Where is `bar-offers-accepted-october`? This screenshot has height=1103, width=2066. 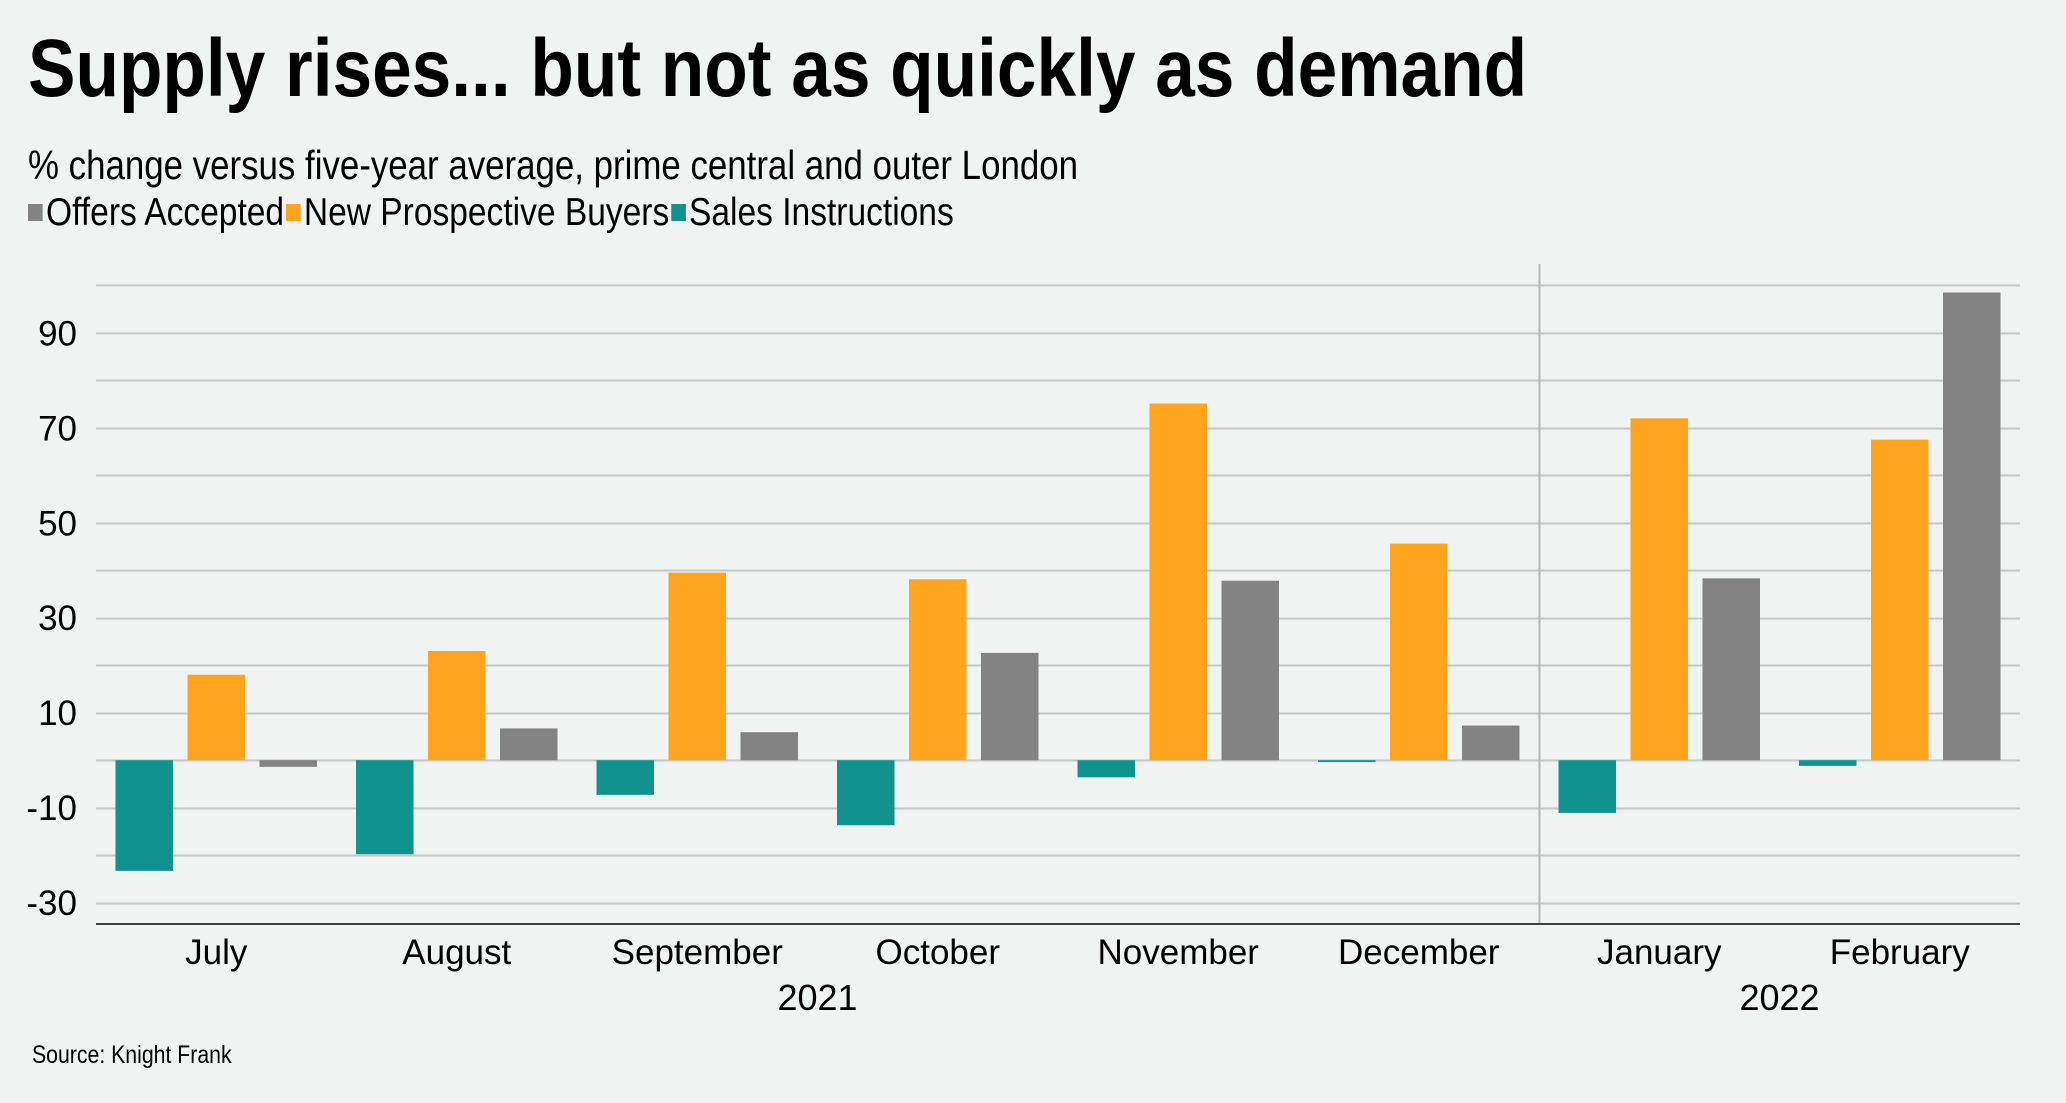 bar-offers-accepted-october is located at coordinates (1010, 706).